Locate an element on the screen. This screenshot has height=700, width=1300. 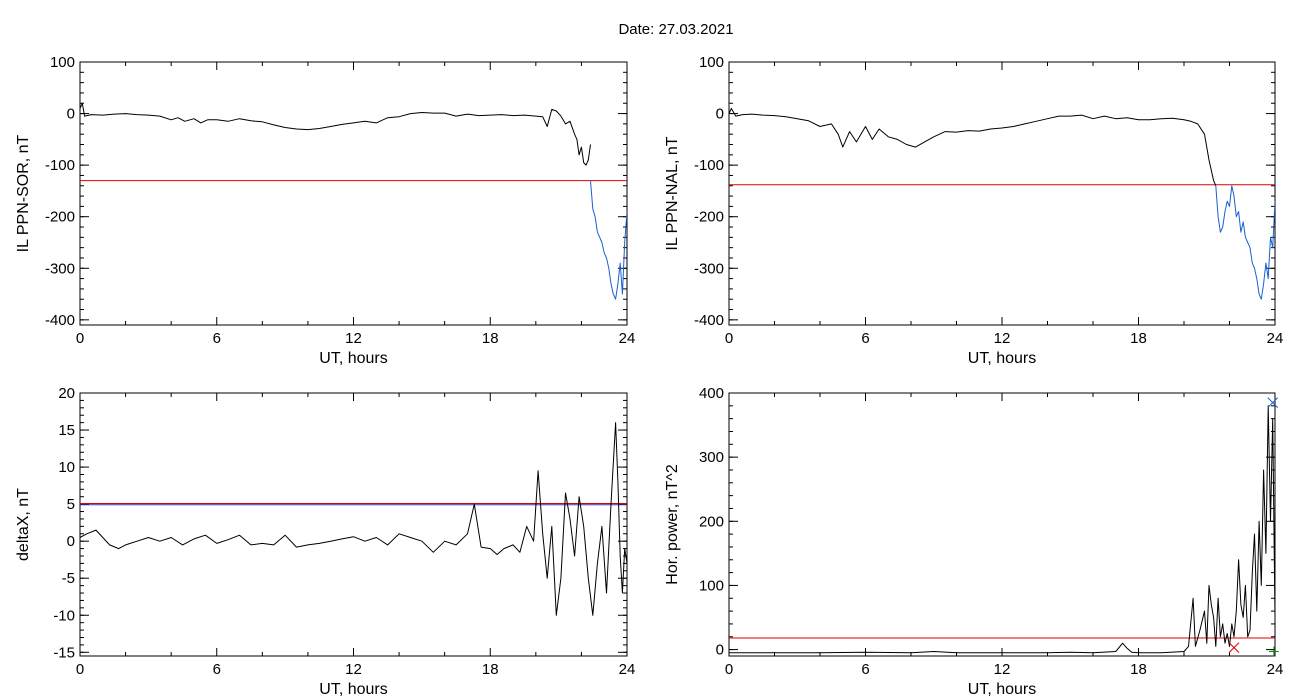
y-tick-label: 200 is located at coordinates (711, 521).